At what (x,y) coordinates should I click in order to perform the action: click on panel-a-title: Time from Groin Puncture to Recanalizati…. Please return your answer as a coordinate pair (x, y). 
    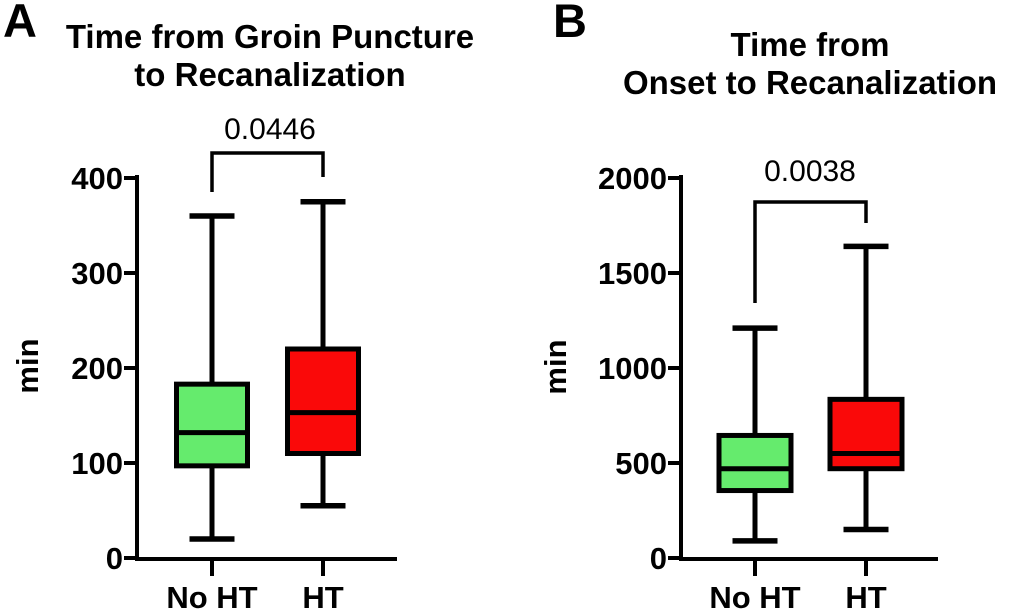
    Looking at the image, I should click on (277, 56).